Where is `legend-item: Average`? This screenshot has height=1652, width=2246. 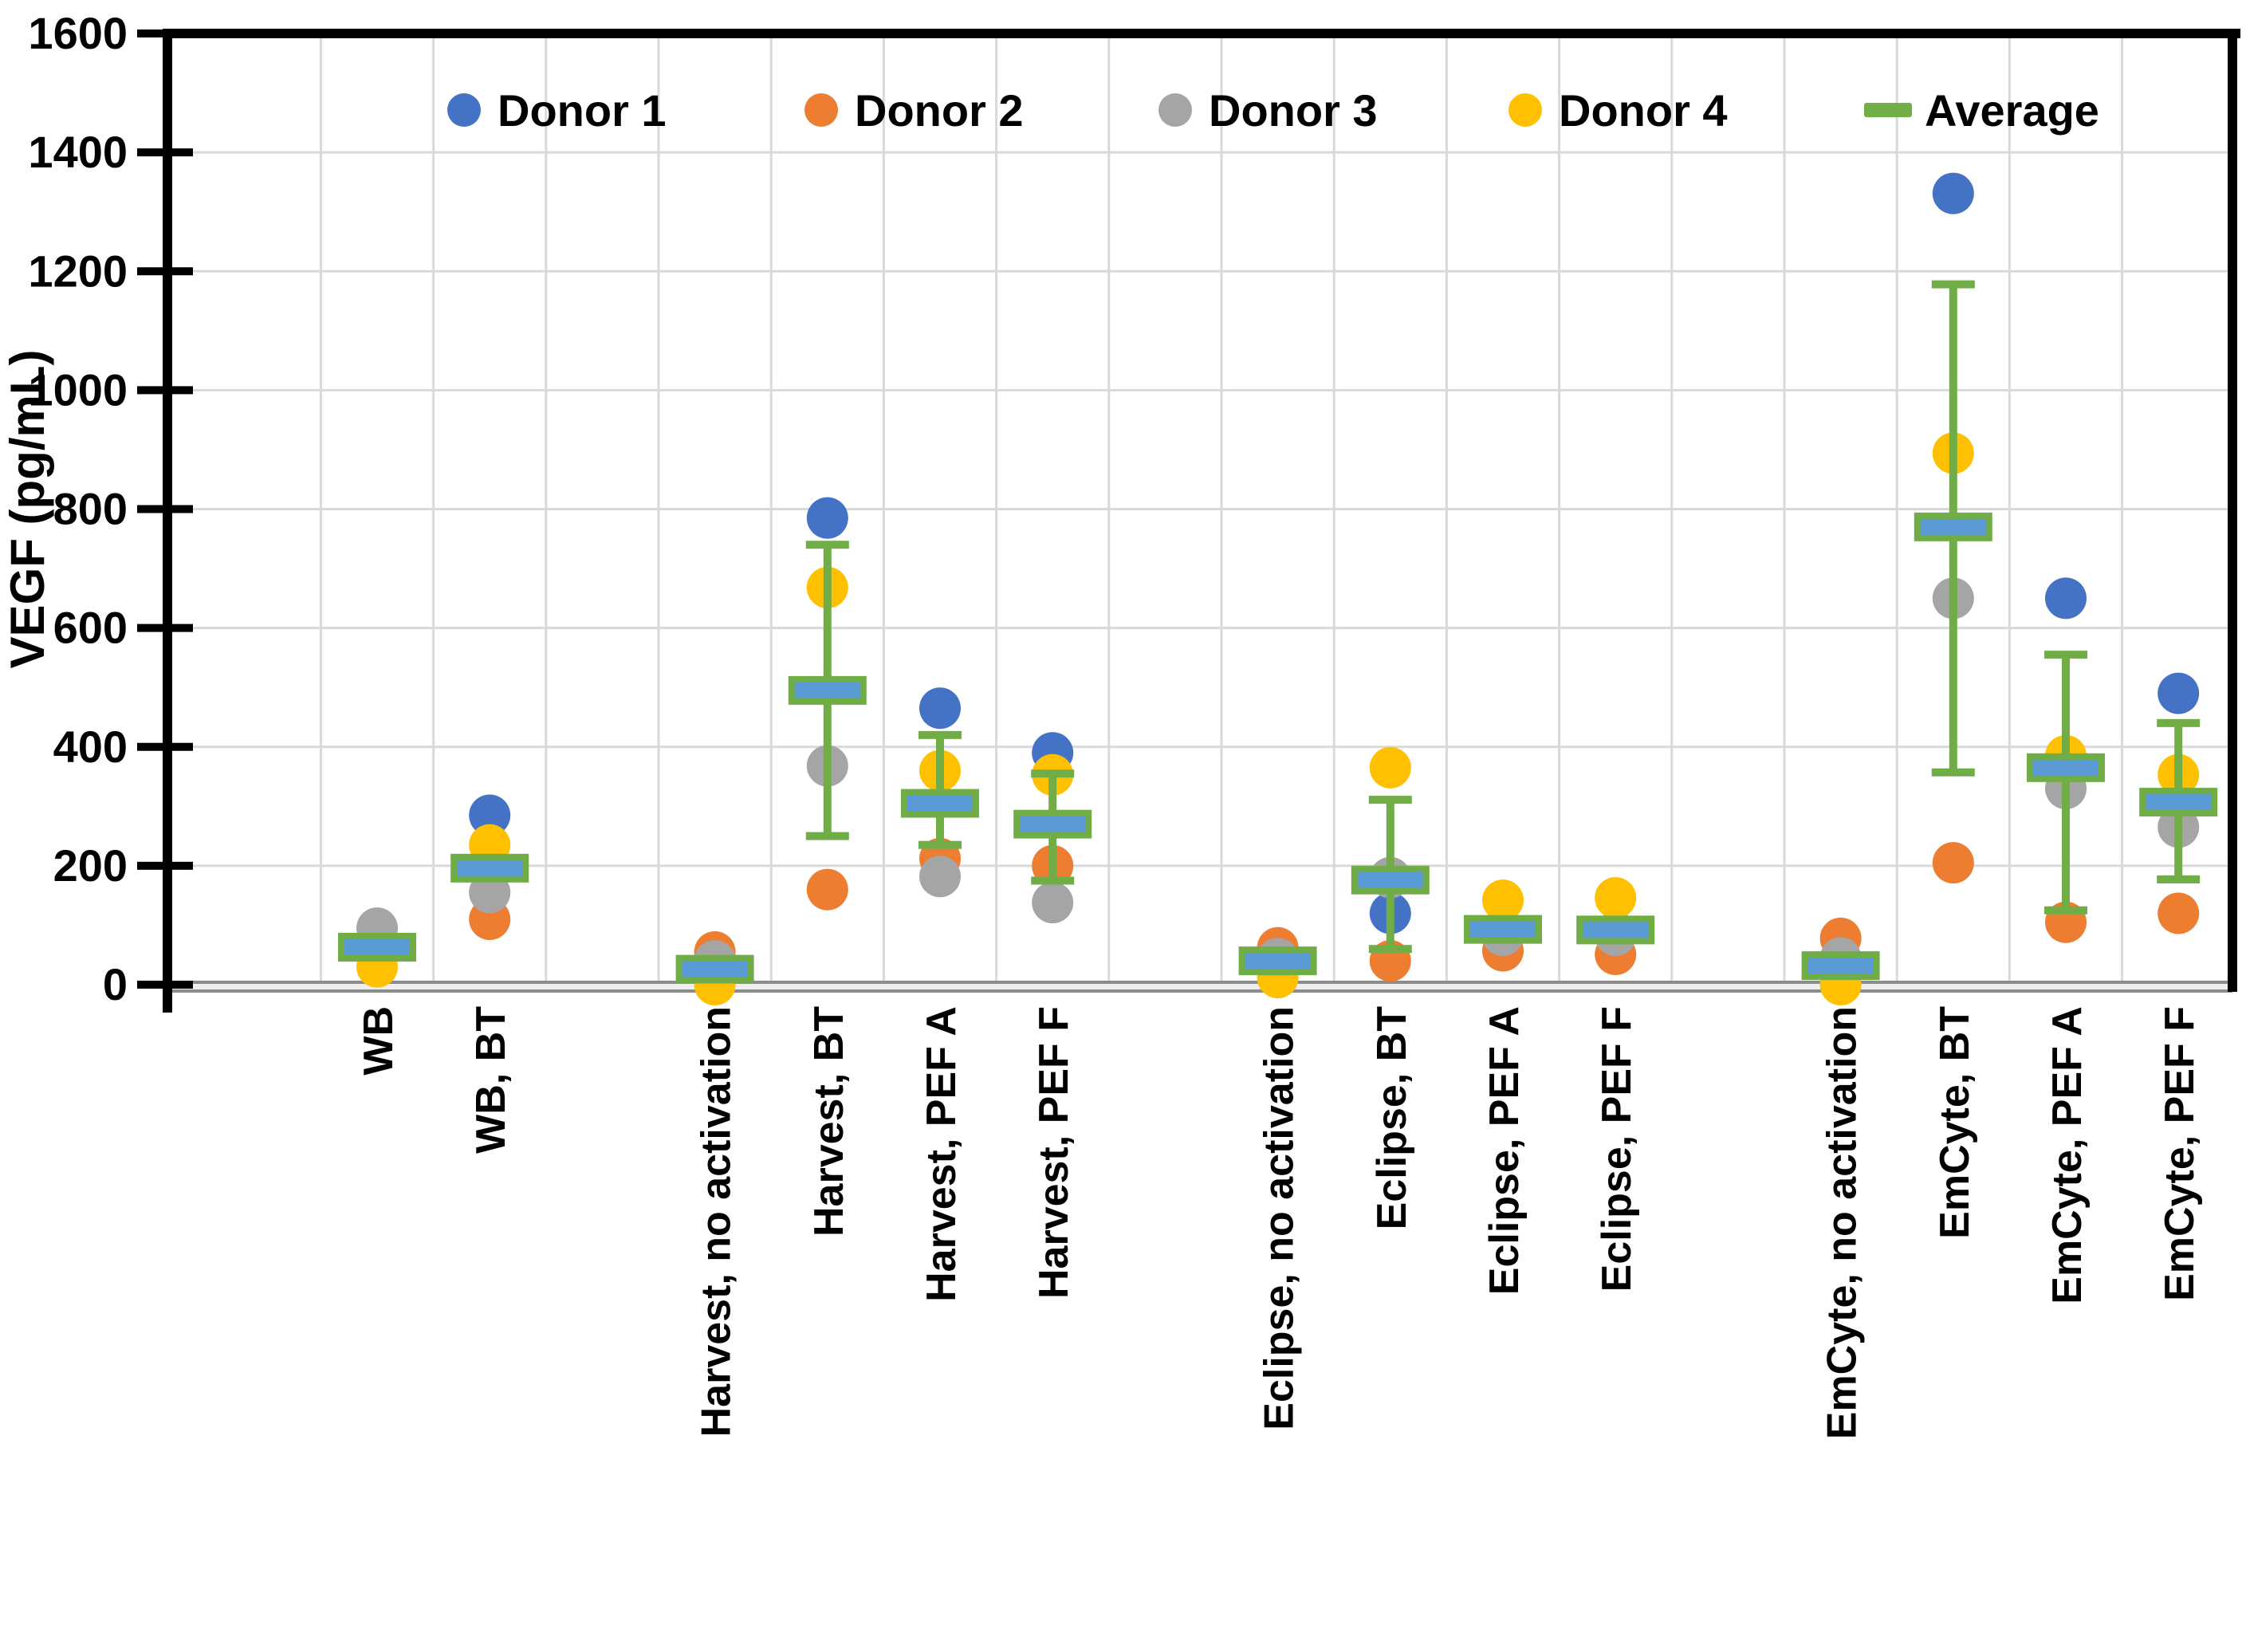
legend-item: Average is located at coordinates (1982, 110).